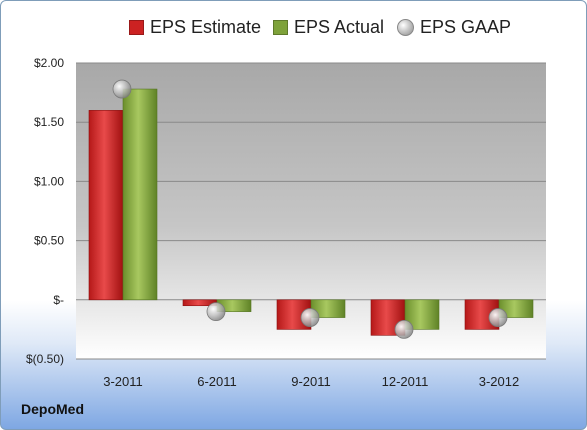  I want to click on legend-item-gaap: EPS GAAP, so click(454, 27).